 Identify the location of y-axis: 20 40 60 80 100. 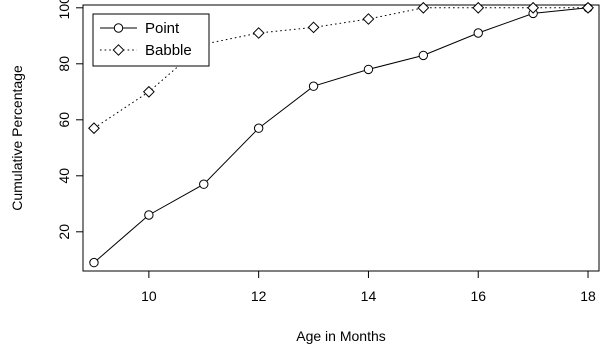
(69, 120).